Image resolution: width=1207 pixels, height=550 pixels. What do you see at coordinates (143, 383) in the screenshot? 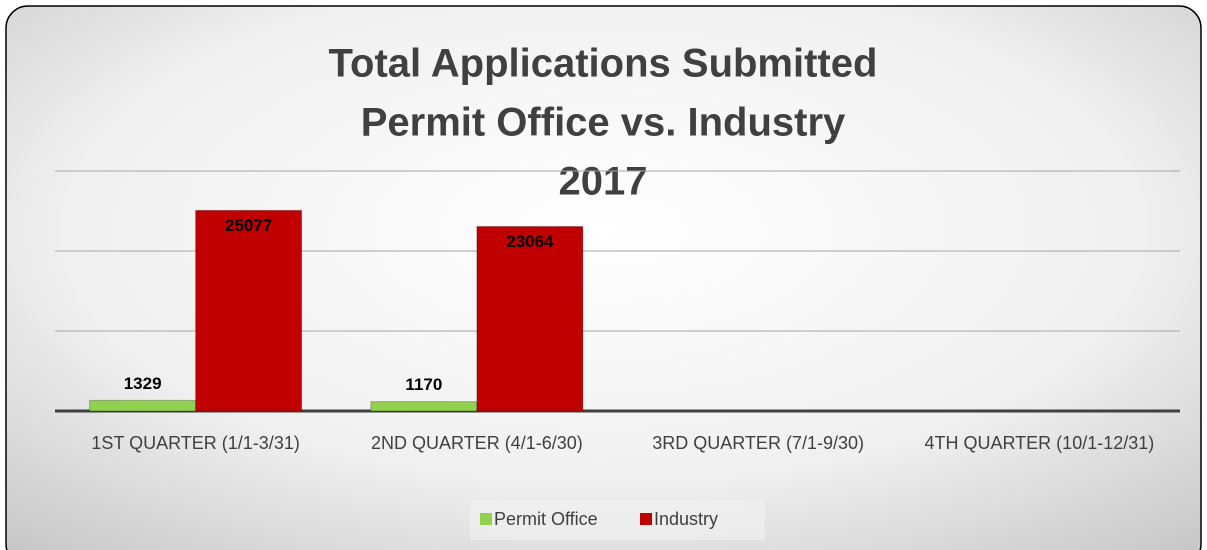
I see `value-label: 1329` at bounding box center [143, 383].